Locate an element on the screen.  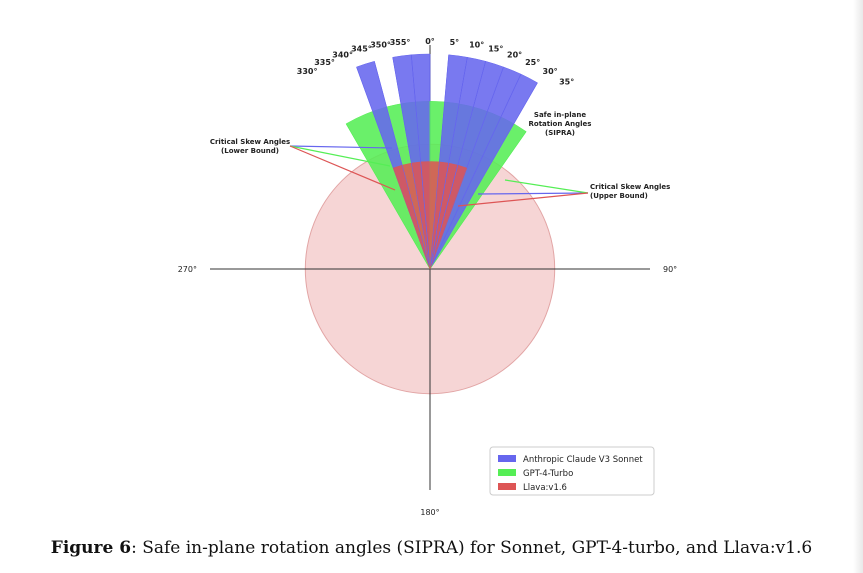
tick-label-13: 35° is located at coordinates (566, 82).